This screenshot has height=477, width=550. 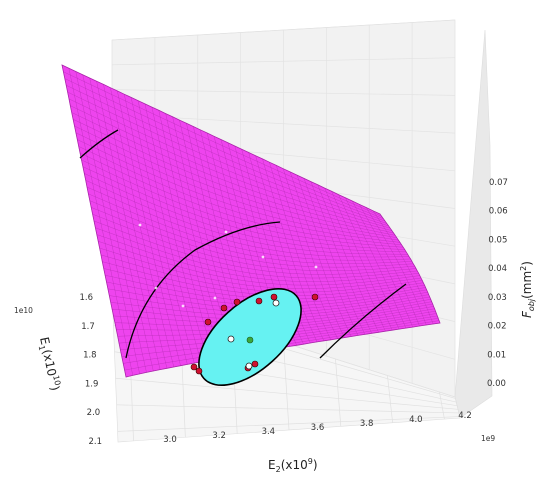 What do you see at coordinates (416, 420) in the screenshot?
I see `y-tick-label: 4.0` at bounding box center [416, 420].